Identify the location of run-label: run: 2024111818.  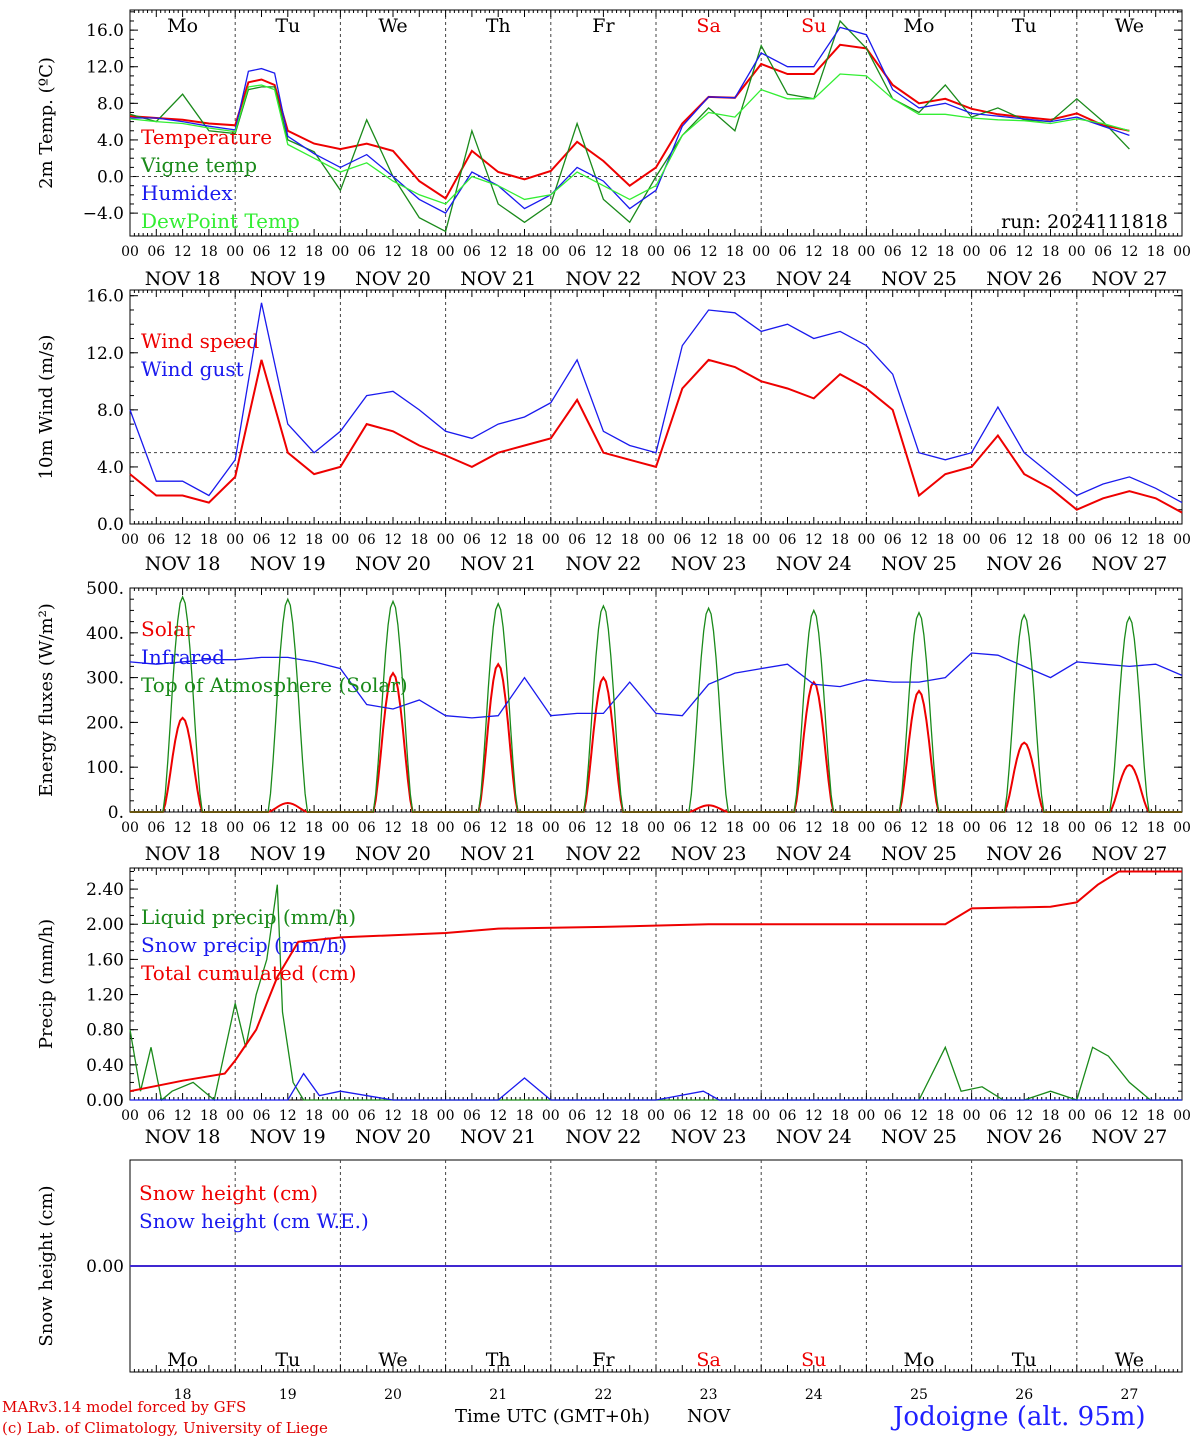
(1084, 222).